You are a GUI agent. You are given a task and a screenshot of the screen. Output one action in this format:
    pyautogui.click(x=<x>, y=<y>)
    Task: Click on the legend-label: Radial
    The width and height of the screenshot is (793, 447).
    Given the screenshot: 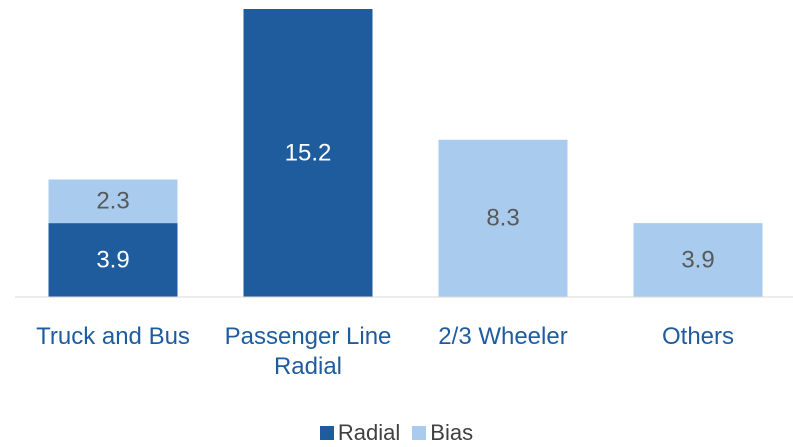 What is the action you would take?
    pyautogui.click(x=369, y=432)
    